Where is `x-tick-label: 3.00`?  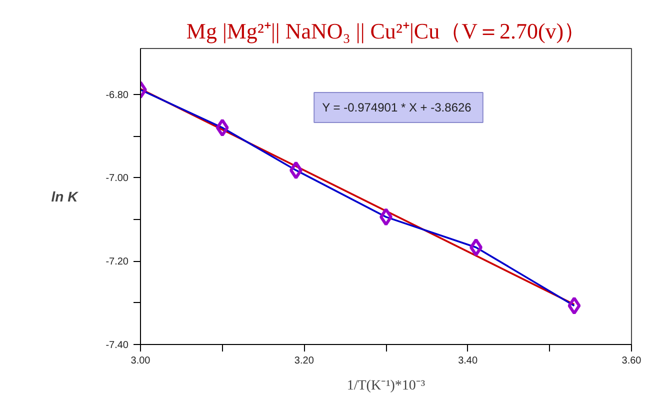 x-tick-label: 3.00 is located at coordinates (140, 361).